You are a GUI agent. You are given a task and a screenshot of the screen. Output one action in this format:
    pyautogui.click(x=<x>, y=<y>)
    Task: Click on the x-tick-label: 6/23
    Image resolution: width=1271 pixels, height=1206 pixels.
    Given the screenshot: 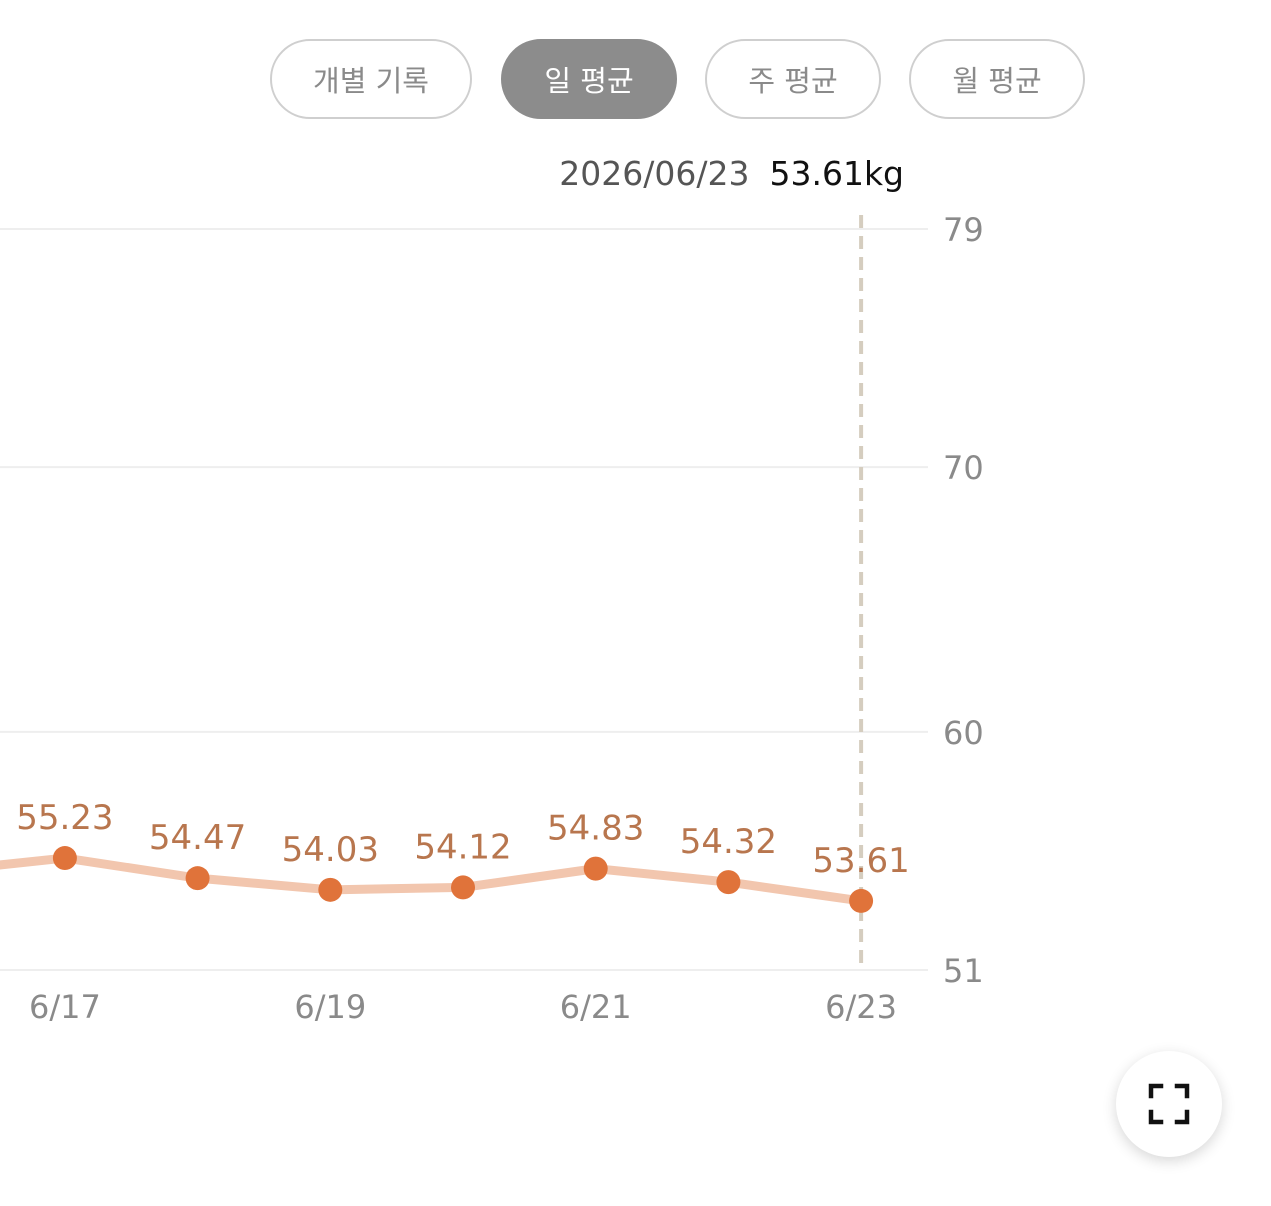 What is the action you would take?
    pyautogui.click(x=861, y=1007)
    